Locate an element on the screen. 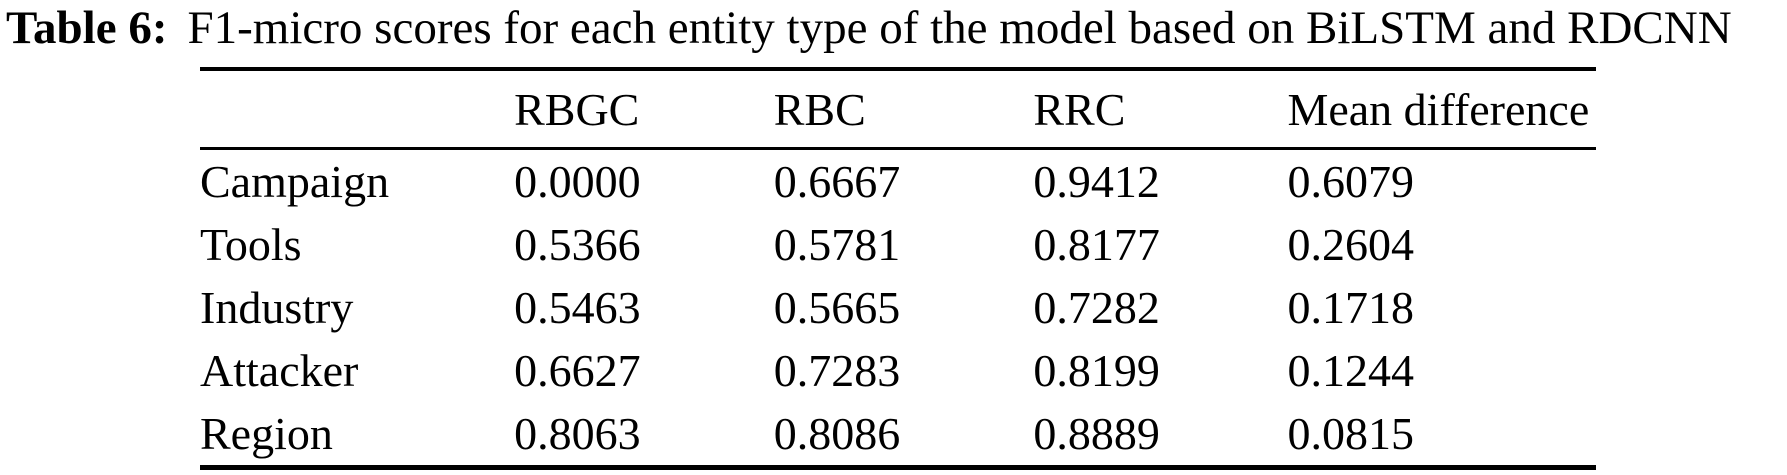 The width and height of the screenshot is (1787, 475). score-cell: 0.8199 is located at coordinates (1096, 370).